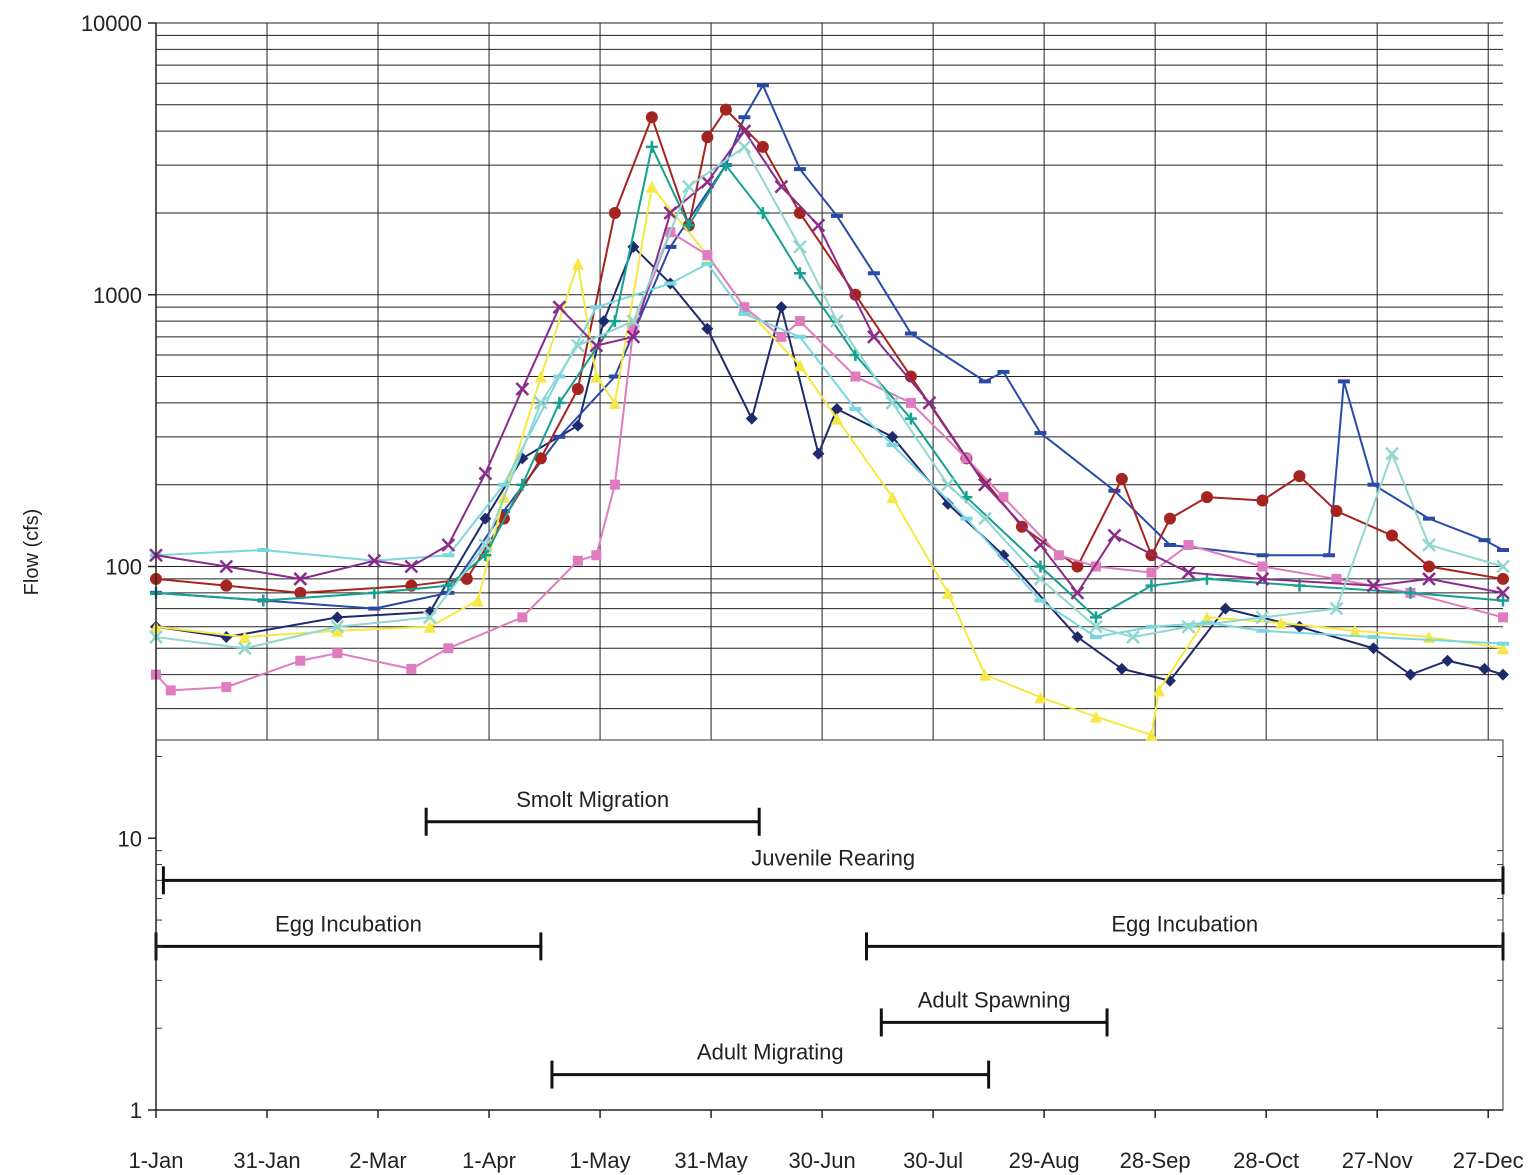  I want to click on period-label: Juvenile Rearing, so click(833, 857).